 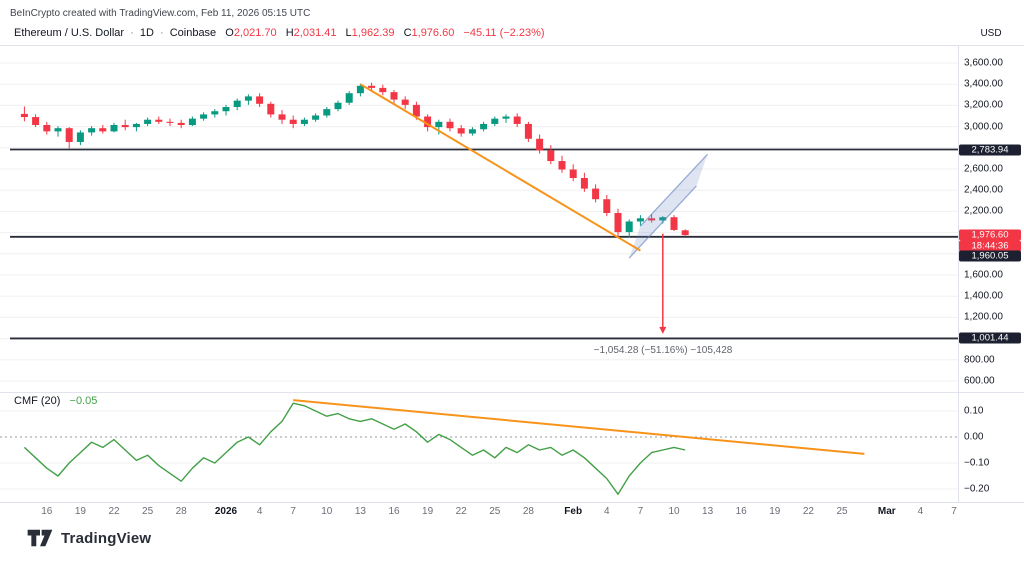 What do you see at coordinates (289, 33) in the screenshot?
I see `high-label: H` at bounding box center [289, 33].